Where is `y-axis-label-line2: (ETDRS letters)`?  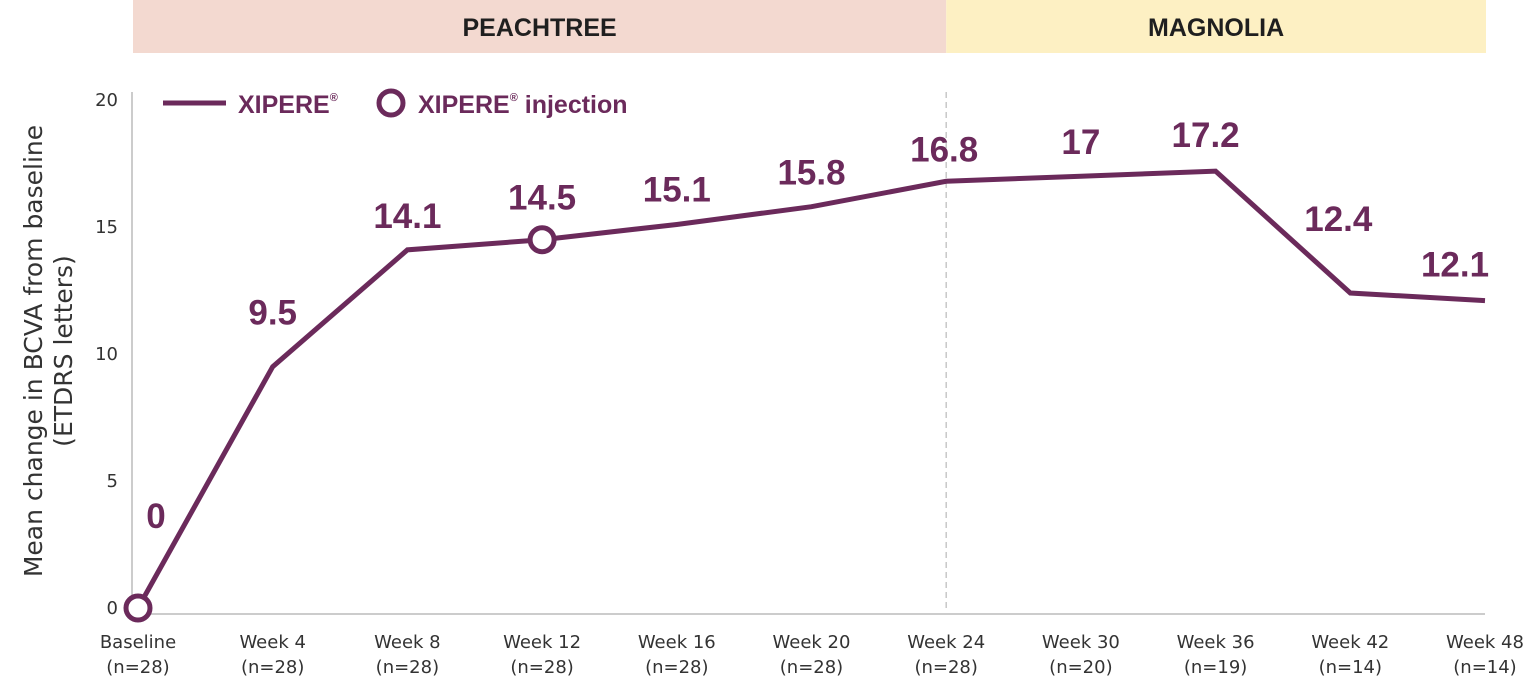 y-axis-label-line2: (ETDRS letters) is located at coordinates (63, 351).